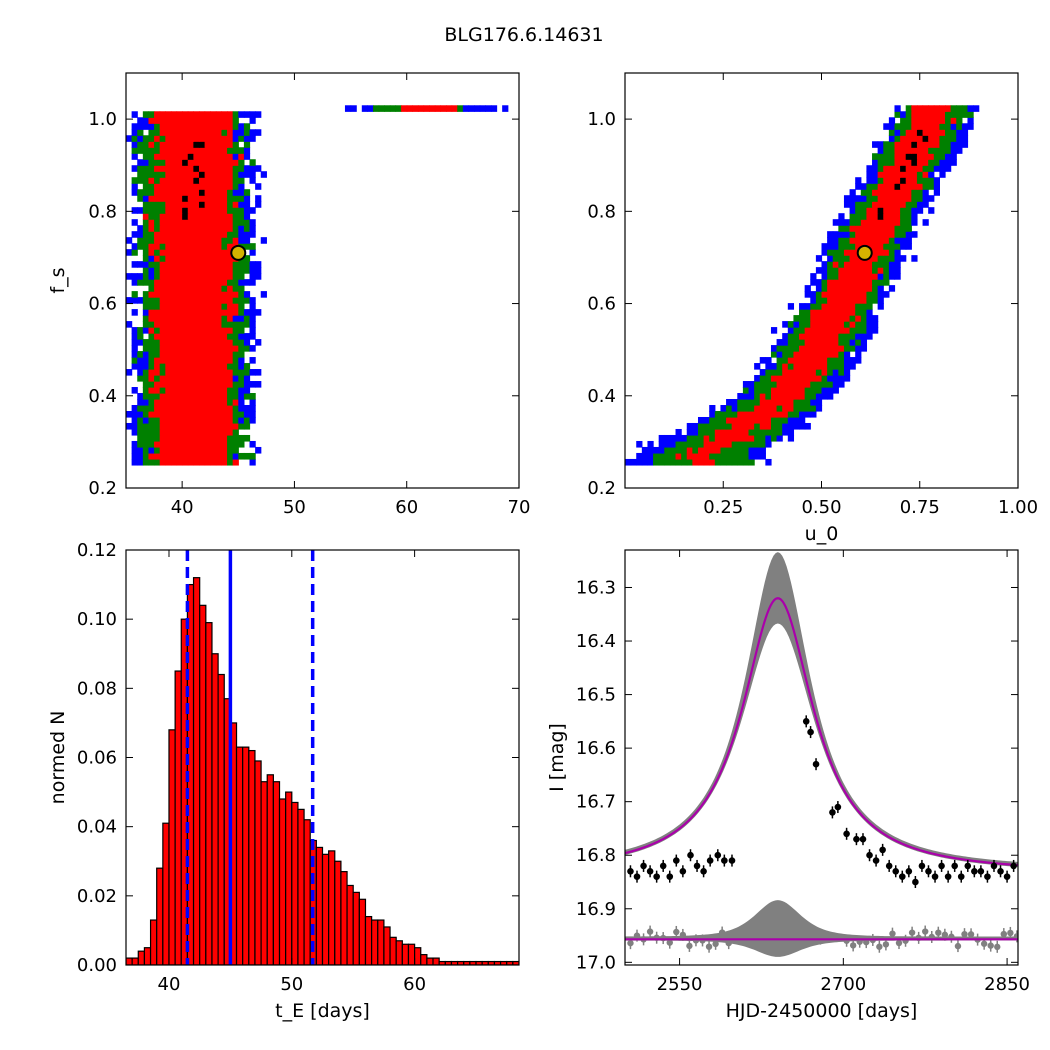 The width and height of the screenshot is (1050, 1050). Describe the element at coordinates (97, 758) in the screenshot. I see `y-tick-label: 0.06` at that location.